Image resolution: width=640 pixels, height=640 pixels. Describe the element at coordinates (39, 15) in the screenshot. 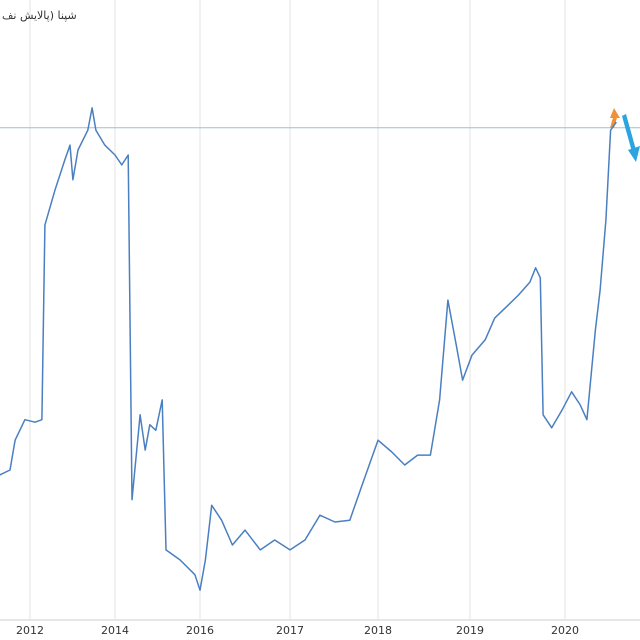

I see `chart-title: شپنا (پالایش نف` at that location.